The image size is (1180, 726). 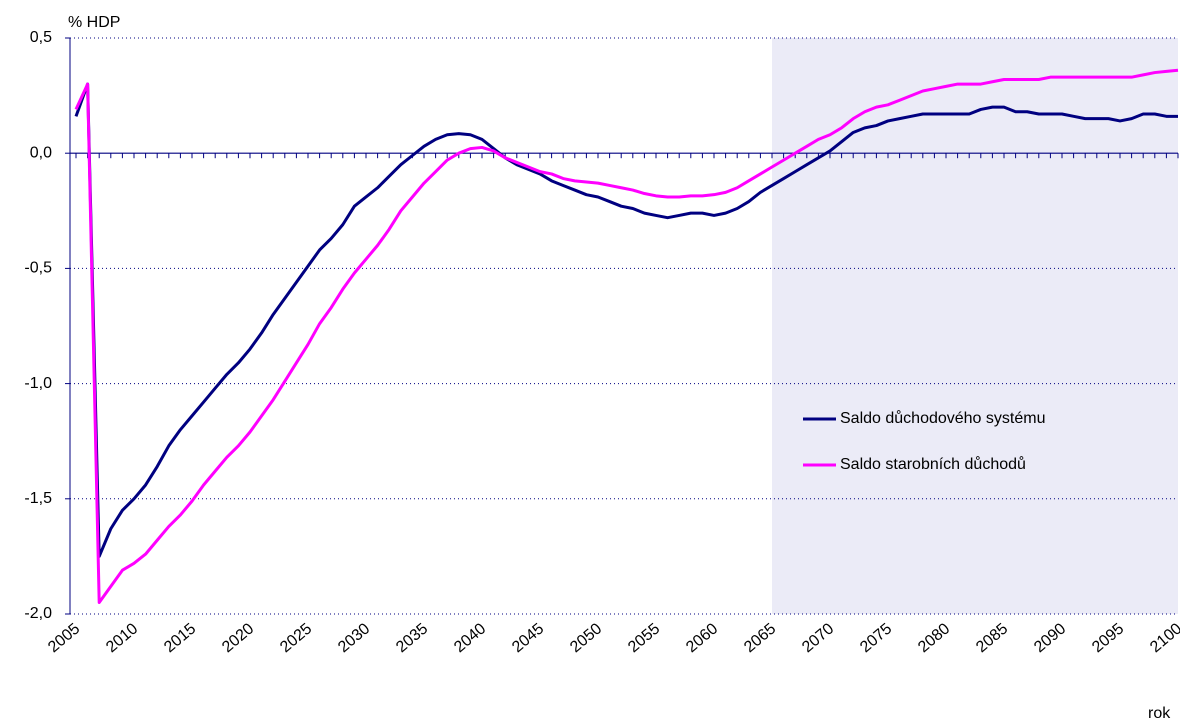 I want to click on x-tick-label: 2060, so click(x=702, y=638).